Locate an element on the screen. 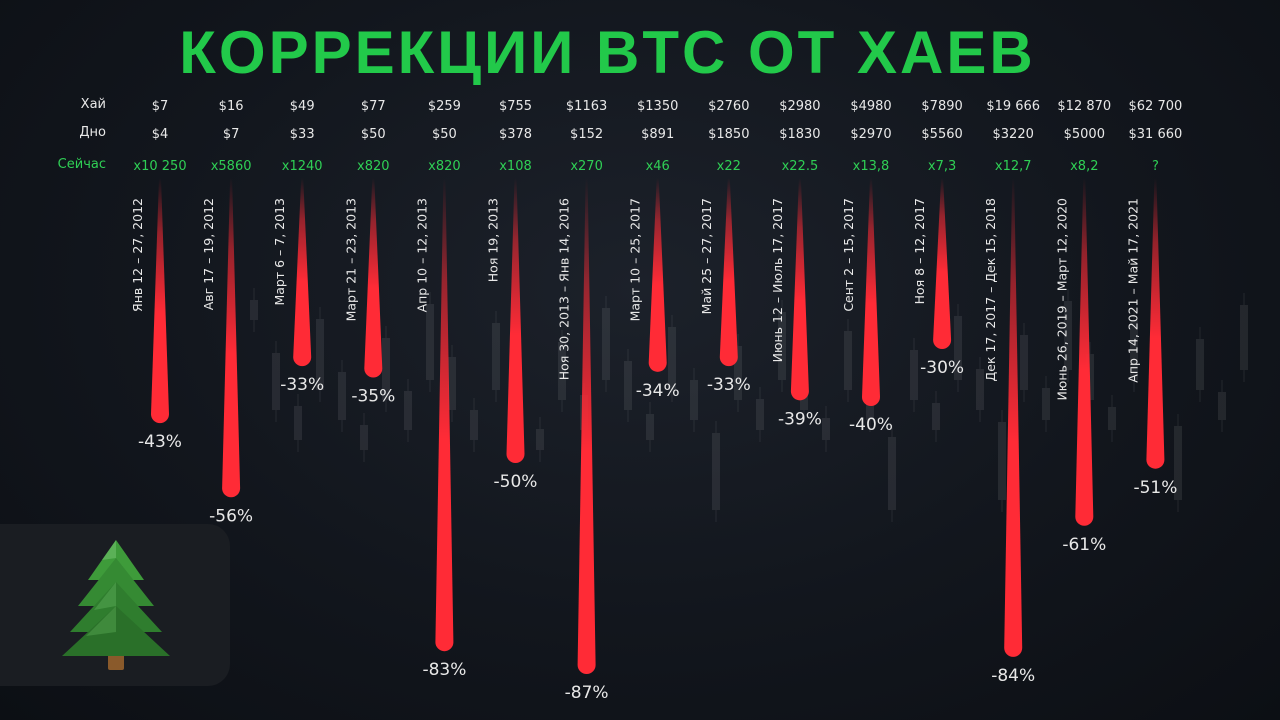  now-multiplier: x22.5 is located at coordinates (800, 166).